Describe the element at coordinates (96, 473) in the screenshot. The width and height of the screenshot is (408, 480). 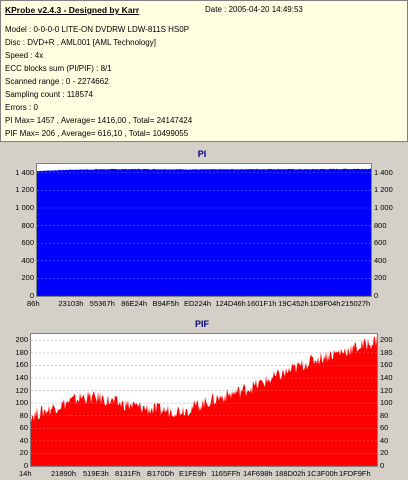
I see `pif-xtick: 519E3h` at that location.